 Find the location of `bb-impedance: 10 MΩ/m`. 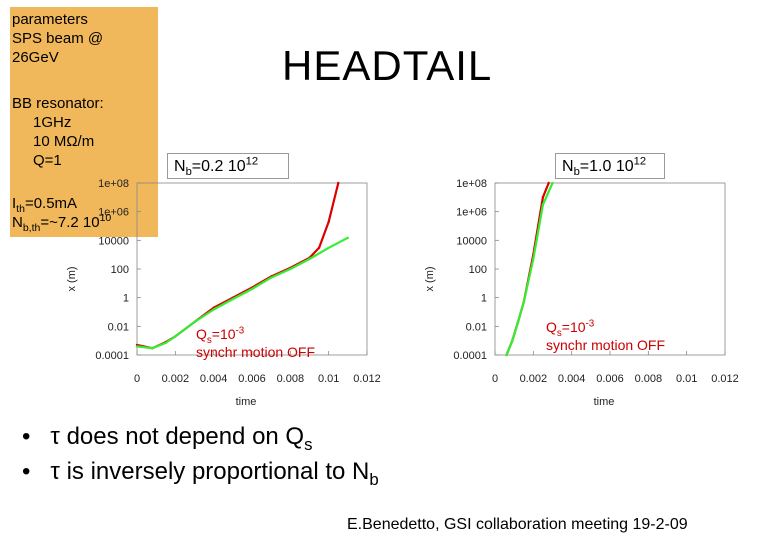

bb-impedance: 10 MΩ/m is located at coordinates (64, 141).